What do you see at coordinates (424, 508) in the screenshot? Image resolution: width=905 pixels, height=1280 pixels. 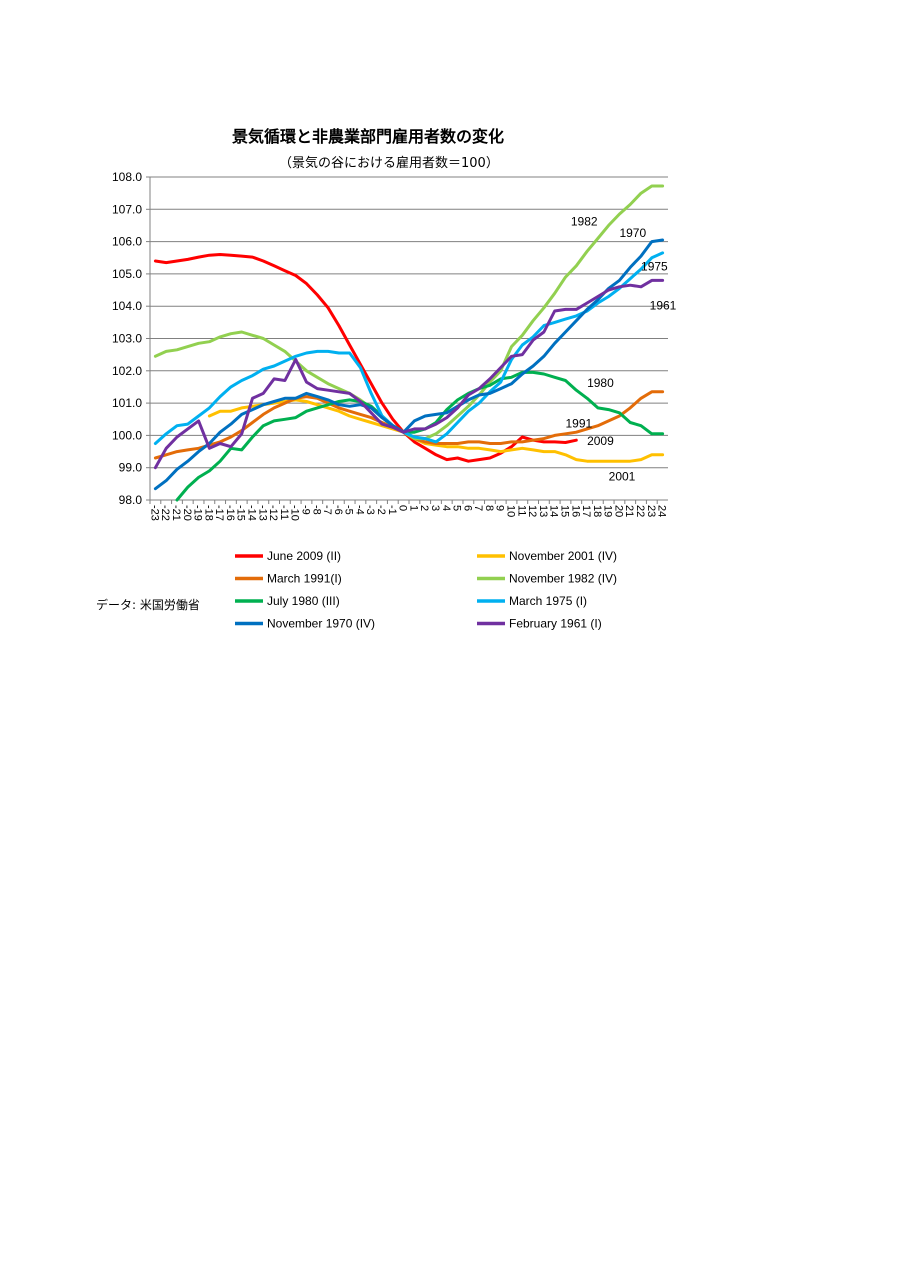 I see `x-tick-label: 2` at bounding box center [424, 508].